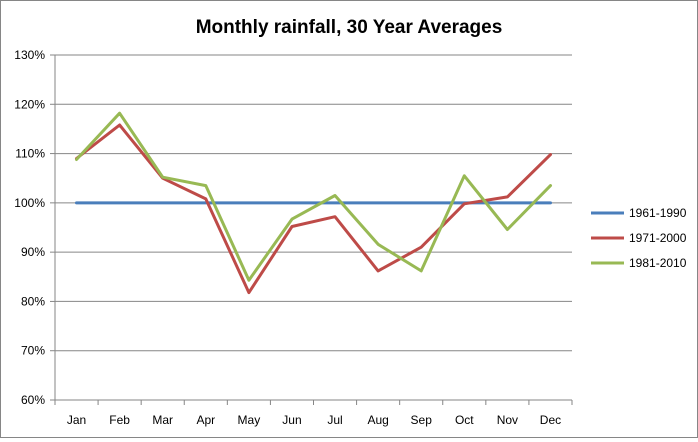 This screenshot has width=698, height=442. I want to click on x-tick-label: Sep, so click(422, 420).